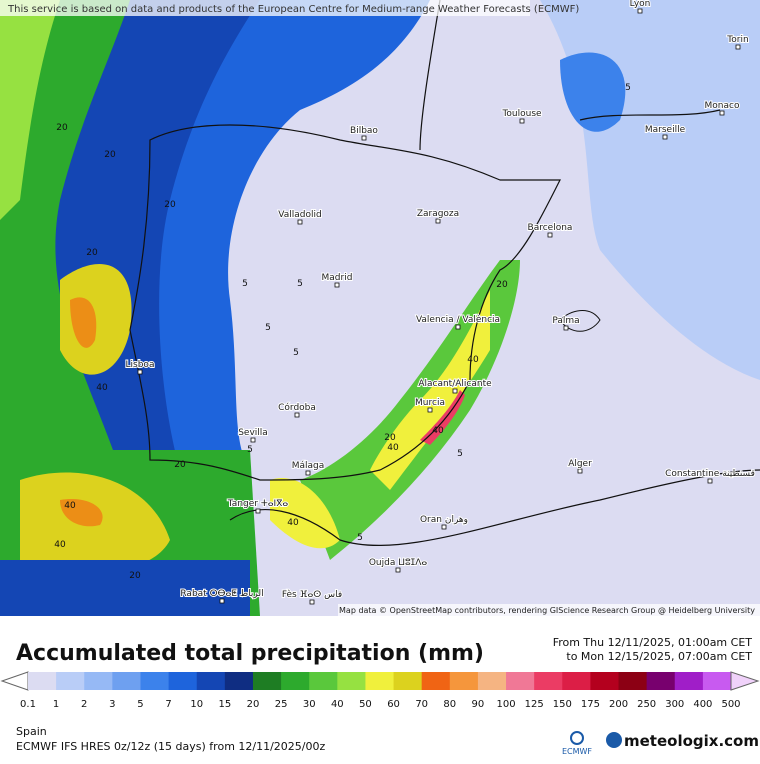 The image size is (760, 764). What do you see at coordinates (308, 466) in the screenshot?
I see `city-label: Málaga` at bounding box center [308, 466].